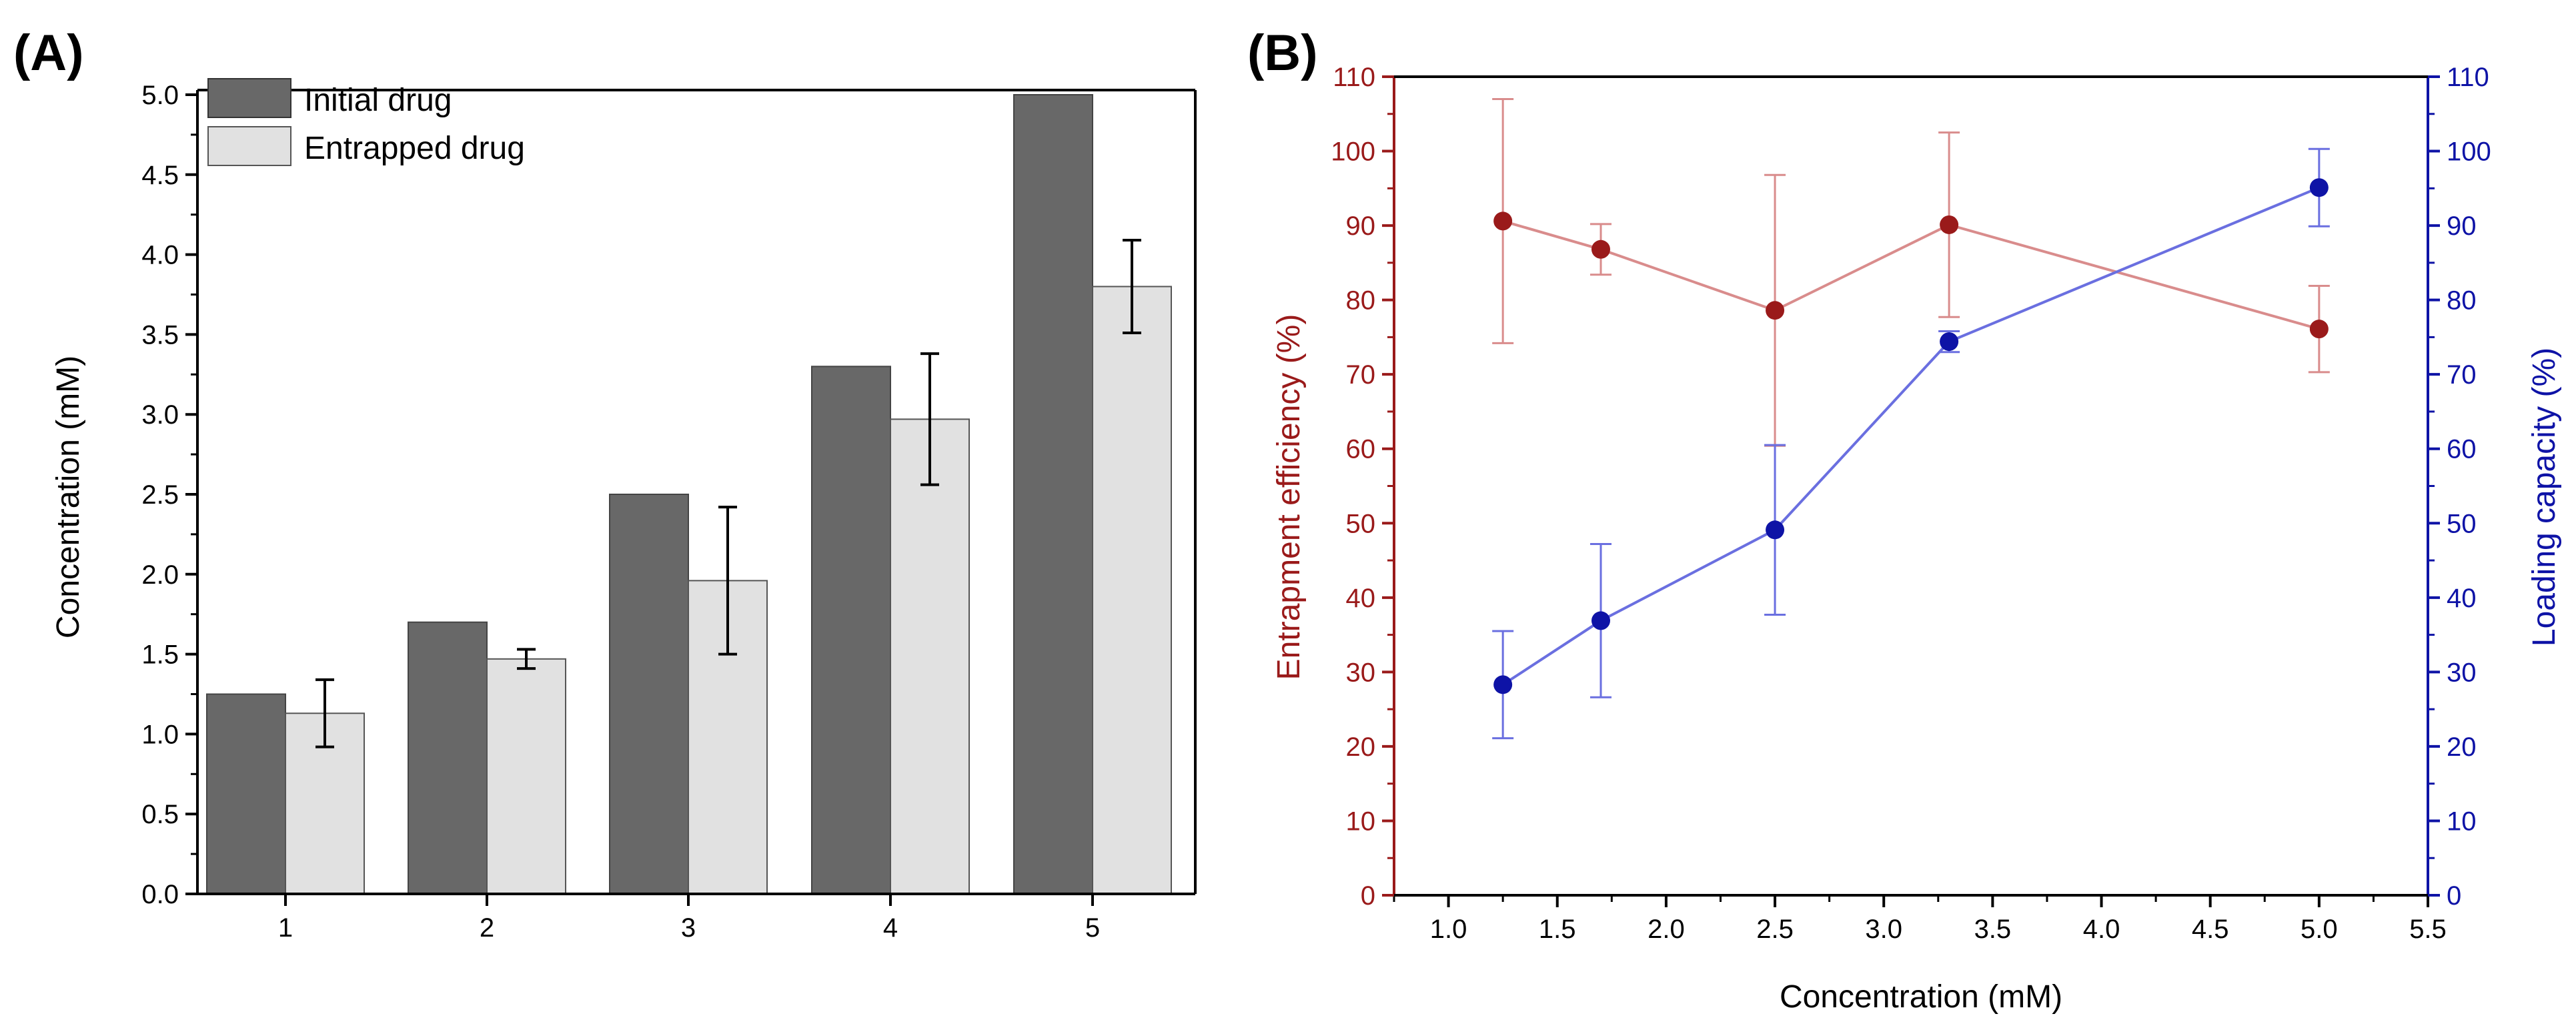 The image size is (2576, 1028). Describe the element at coordinates (1361, 747) in the screenshot. I see `y-tick-label-left-b-2: 20` at that location.